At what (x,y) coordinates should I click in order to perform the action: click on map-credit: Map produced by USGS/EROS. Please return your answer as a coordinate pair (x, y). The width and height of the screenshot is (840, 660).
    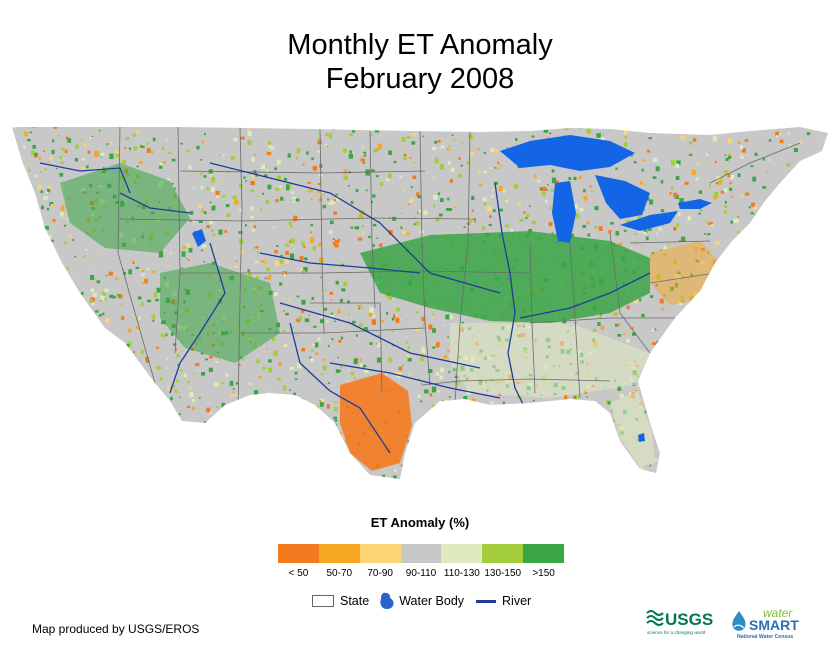
    Looking at the image, I should click on (116, 629).